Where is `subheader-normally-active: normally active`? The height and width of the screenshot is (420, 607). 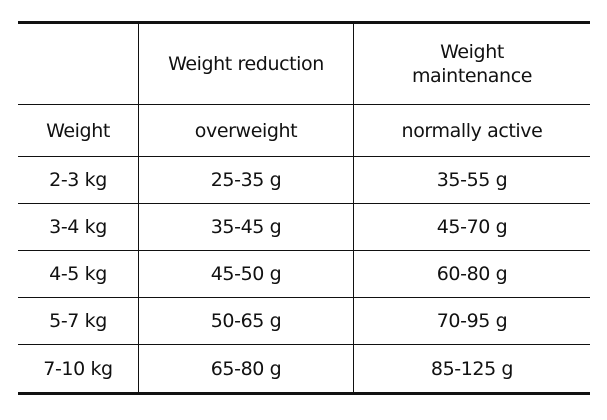
subheader-normally-active: normally active is located at coordinates (472, 130).